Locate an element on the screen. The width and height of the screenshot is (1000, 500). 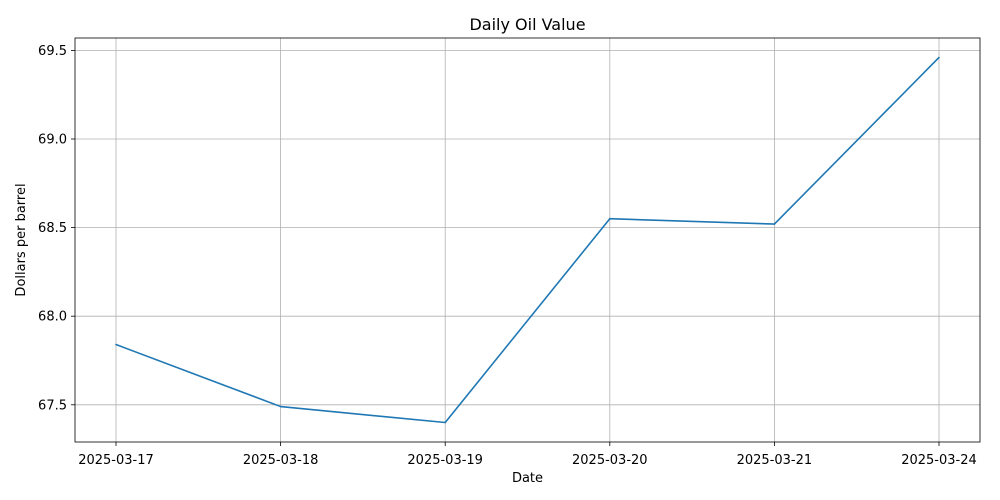
y-axis: 67.5 68.0 68.5 69.0 69.5 is located at coordinates (56, 228).